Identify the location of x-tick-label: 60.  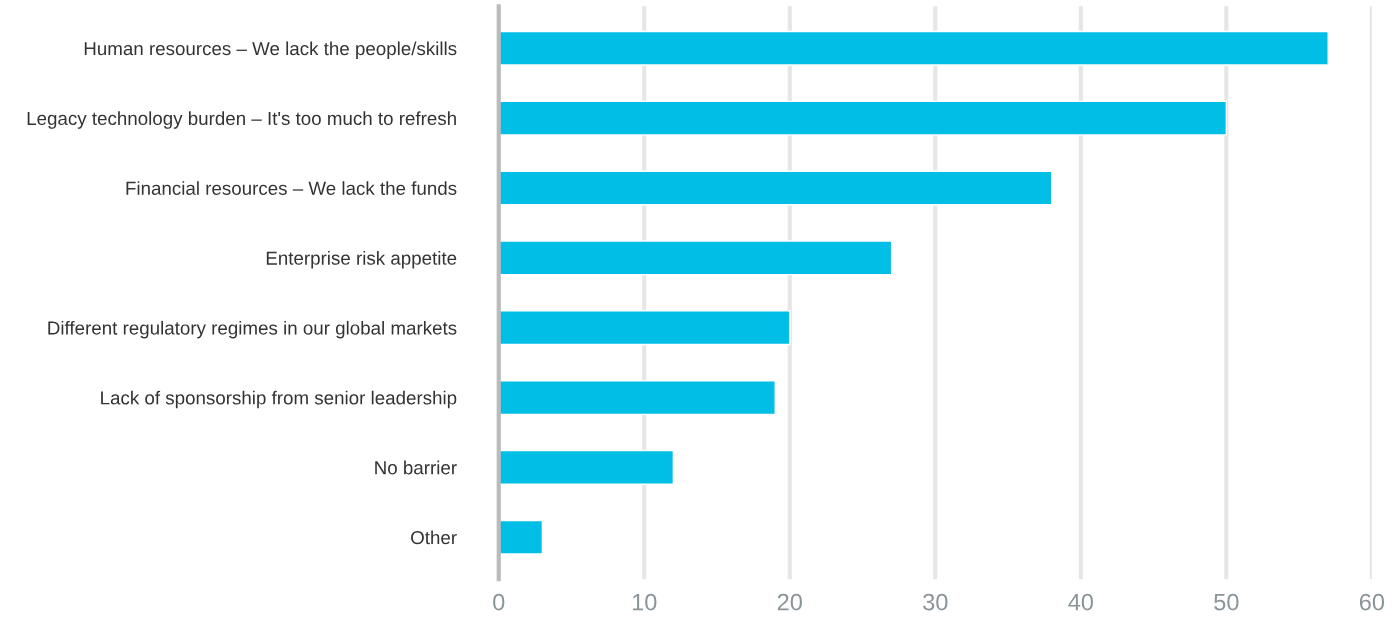
(1372, 602).